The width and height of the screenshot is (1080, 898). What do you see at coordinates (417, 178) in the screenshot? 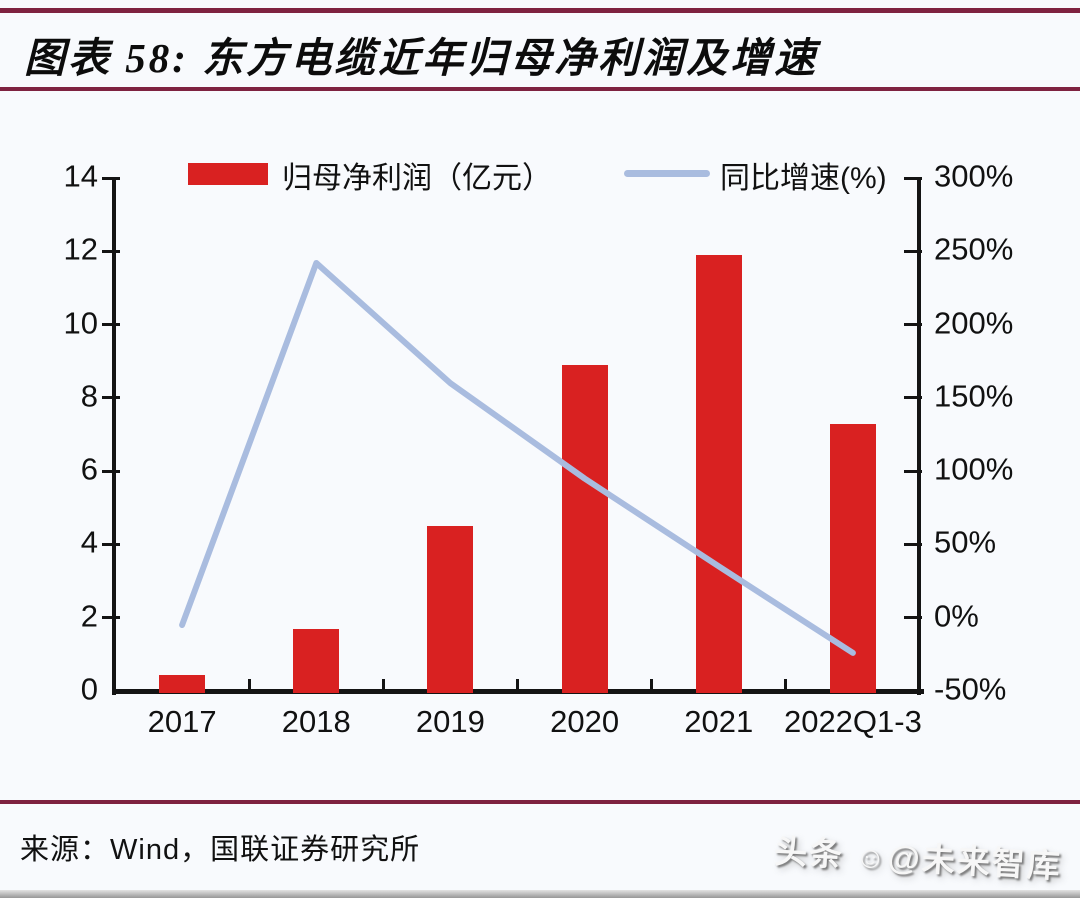
I see `legend-bar-label: 归母净利润（亿元）` at bounding box center [417, 178].